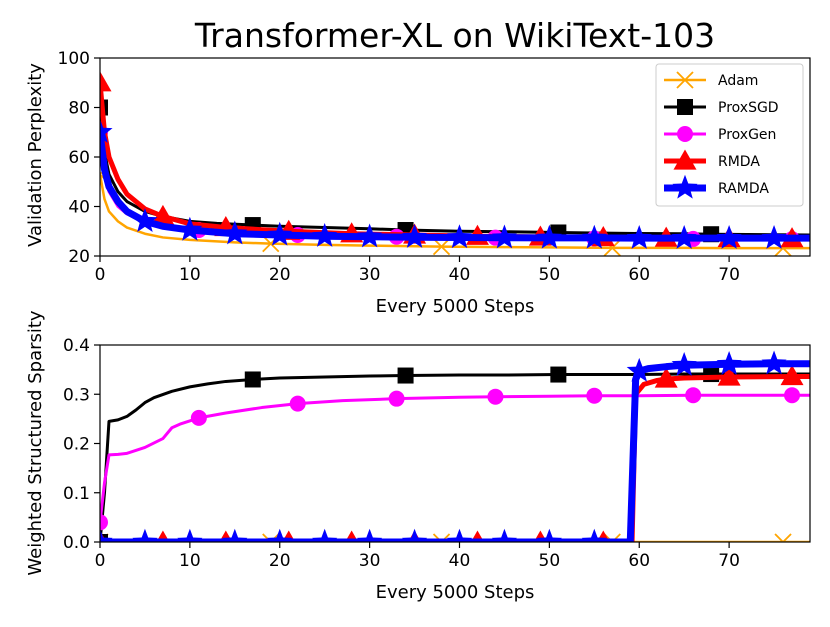  I want to click on legend-entry-rmda: RMDA, so click(712, 159).